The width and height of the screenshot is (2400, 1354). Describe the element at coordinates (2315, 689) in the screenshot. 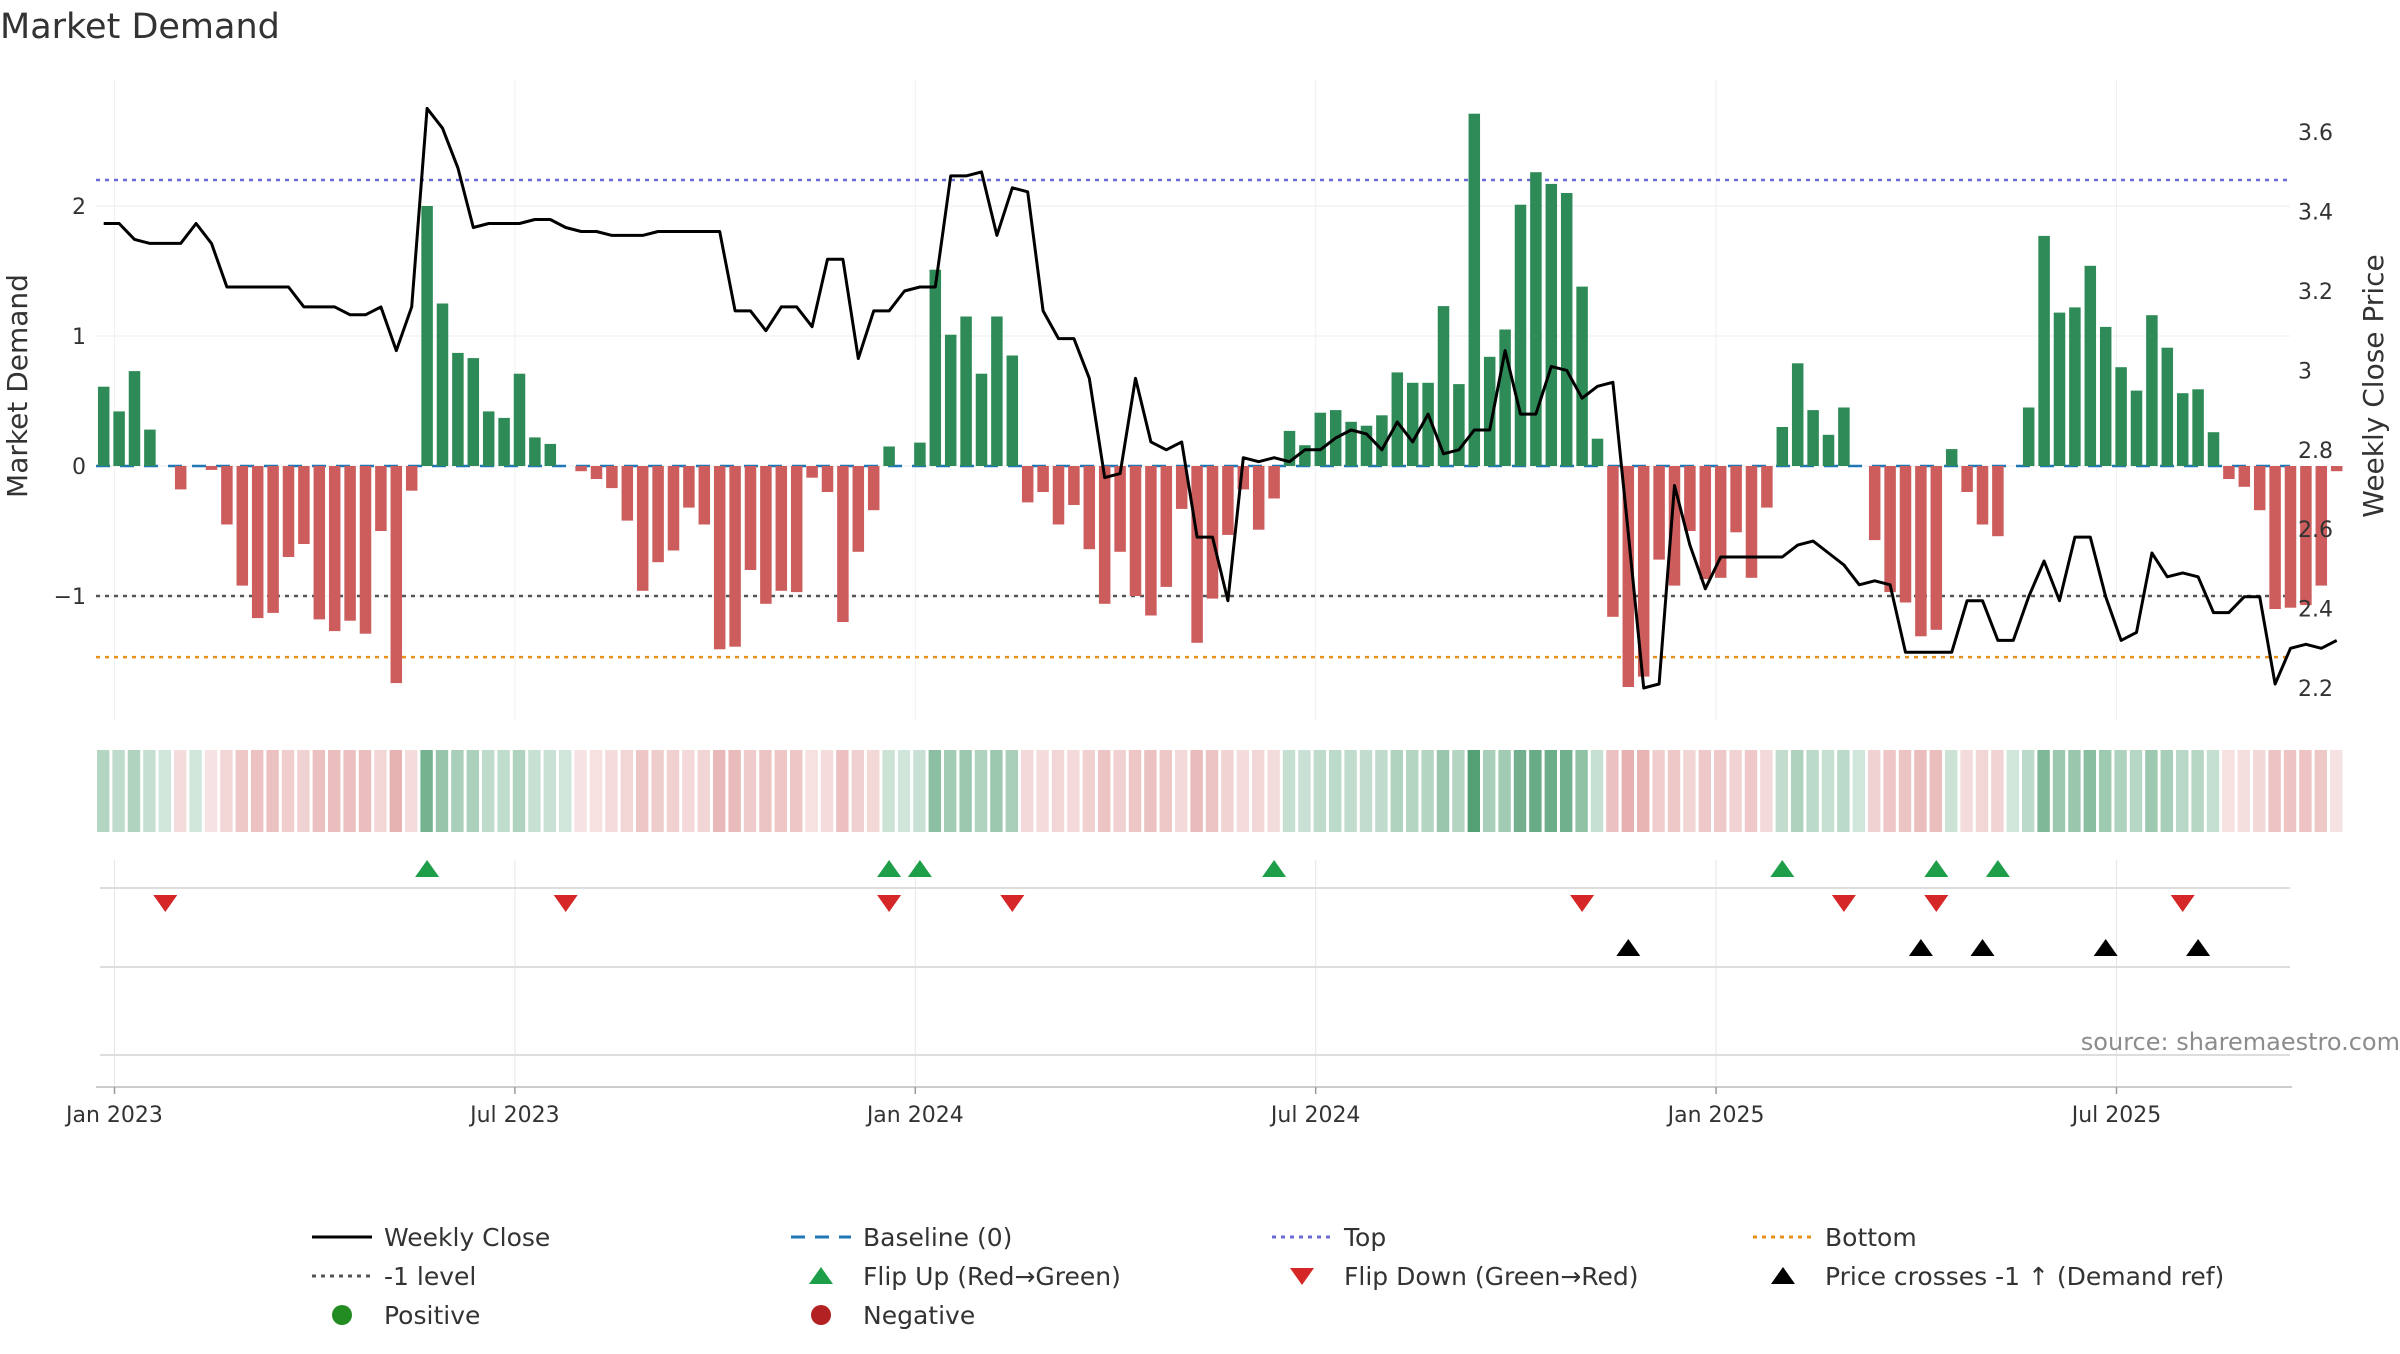

I see `y2-tick-label: 2.2` at that location.